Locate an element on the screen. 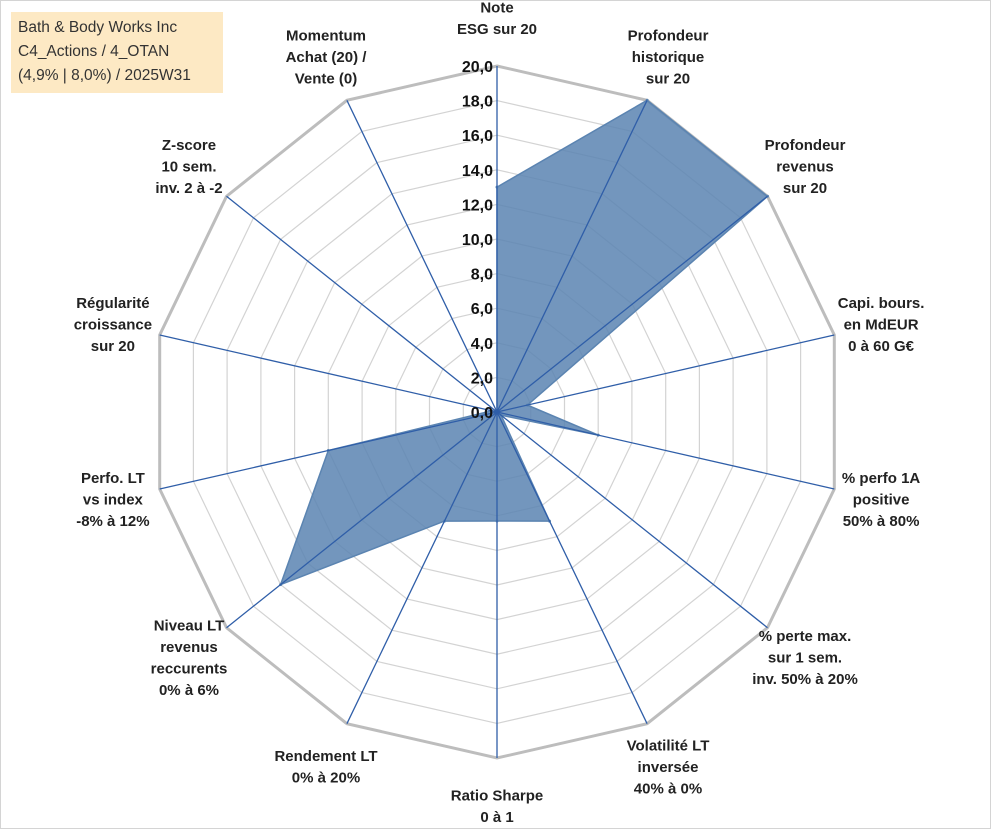 The width and height of the screenshot is (991, 829). axis-label-6: Volatilité LT inversée 40% à 0% is located at coordinates (668, 768).